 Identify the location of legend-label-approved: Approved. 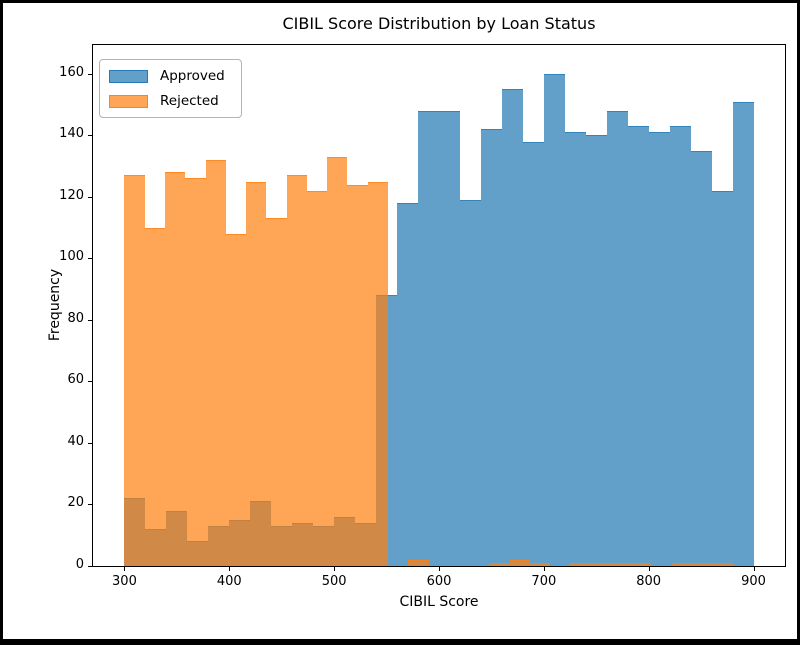
(192, 76).